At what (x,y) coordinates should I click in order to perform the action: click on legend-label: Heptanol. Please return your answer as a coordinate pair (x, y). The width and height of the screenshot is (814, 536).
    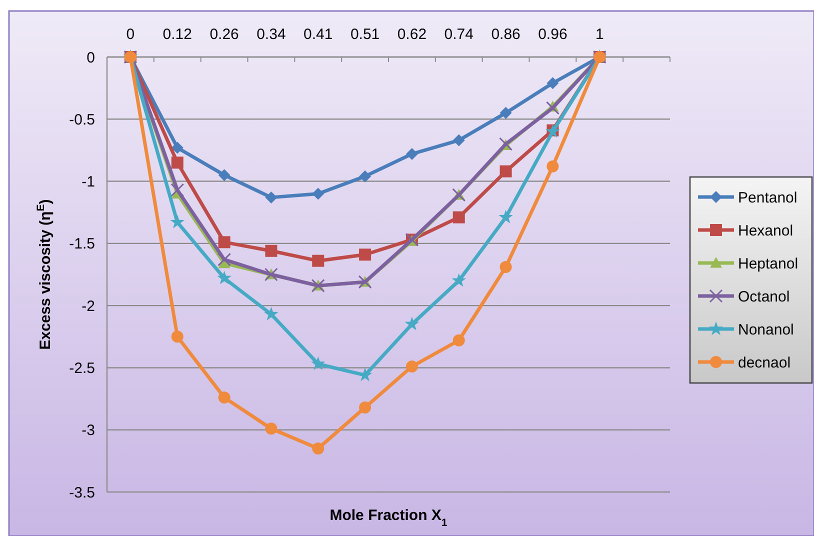
    Looking at the image, I should click on (768, 263).